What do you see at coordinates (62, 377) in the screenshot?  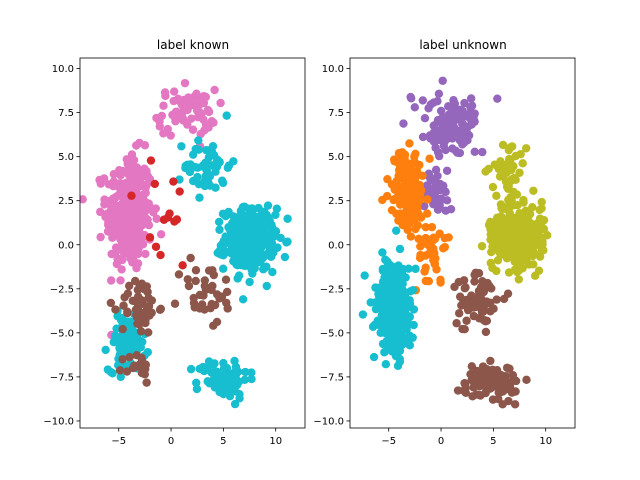 I see `y-tick-label: −7.5` at bounding box center [62, 377].